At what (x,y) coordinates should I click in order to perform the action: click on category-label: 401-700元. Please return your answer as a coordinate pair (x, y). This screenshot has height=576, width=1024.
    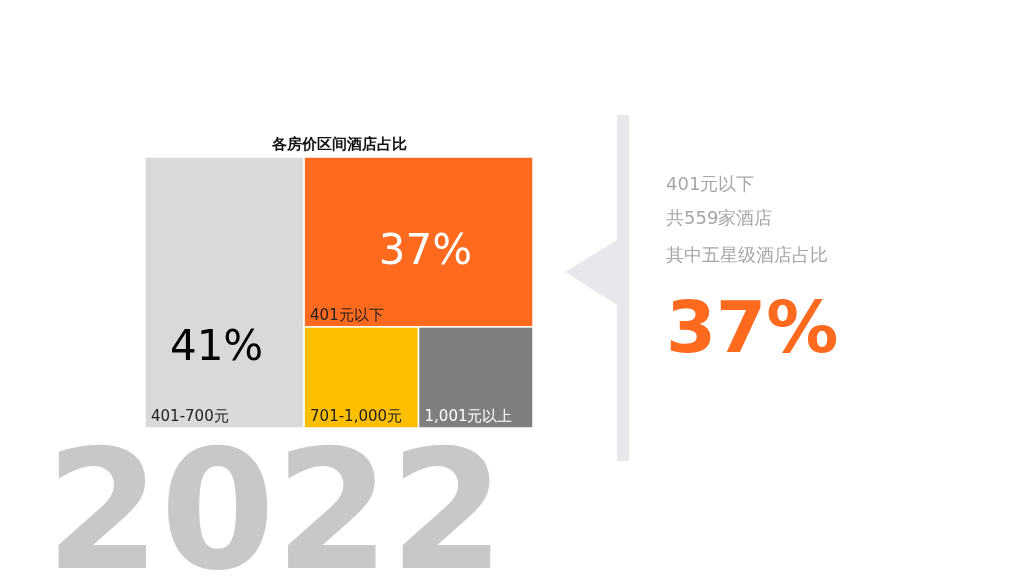
    Looking at the image, I should click on (190, 416).